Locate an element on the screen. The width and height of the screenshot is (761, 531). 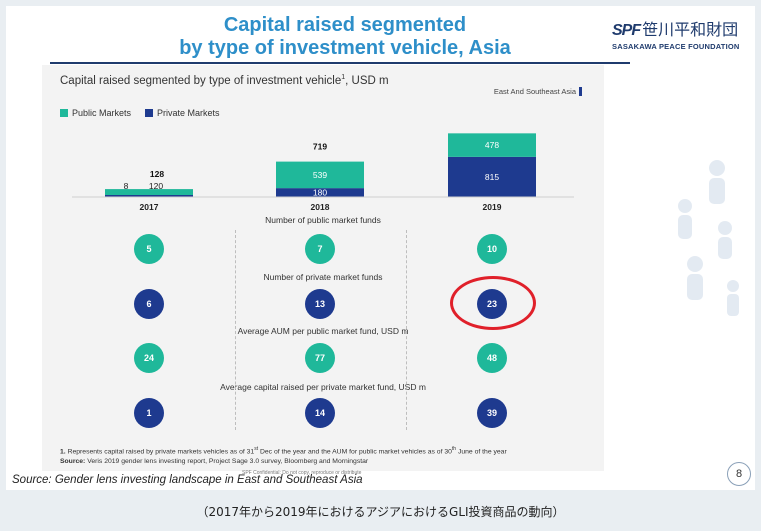
title-underline is located at coordinates (340, 63).